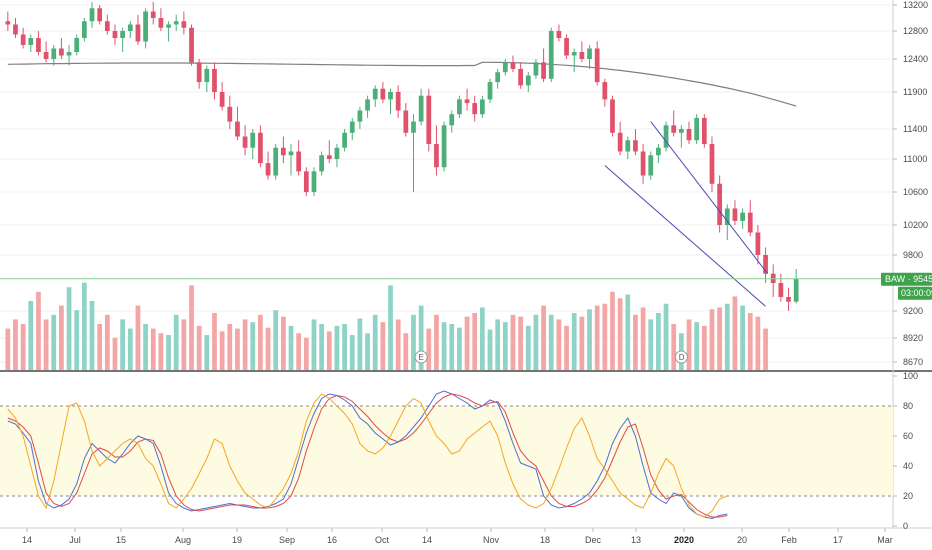  What do you see at coordinates (427, 540) in the screenshot?
I see `time-tick-label: 14` at bounding box center [427, 540].